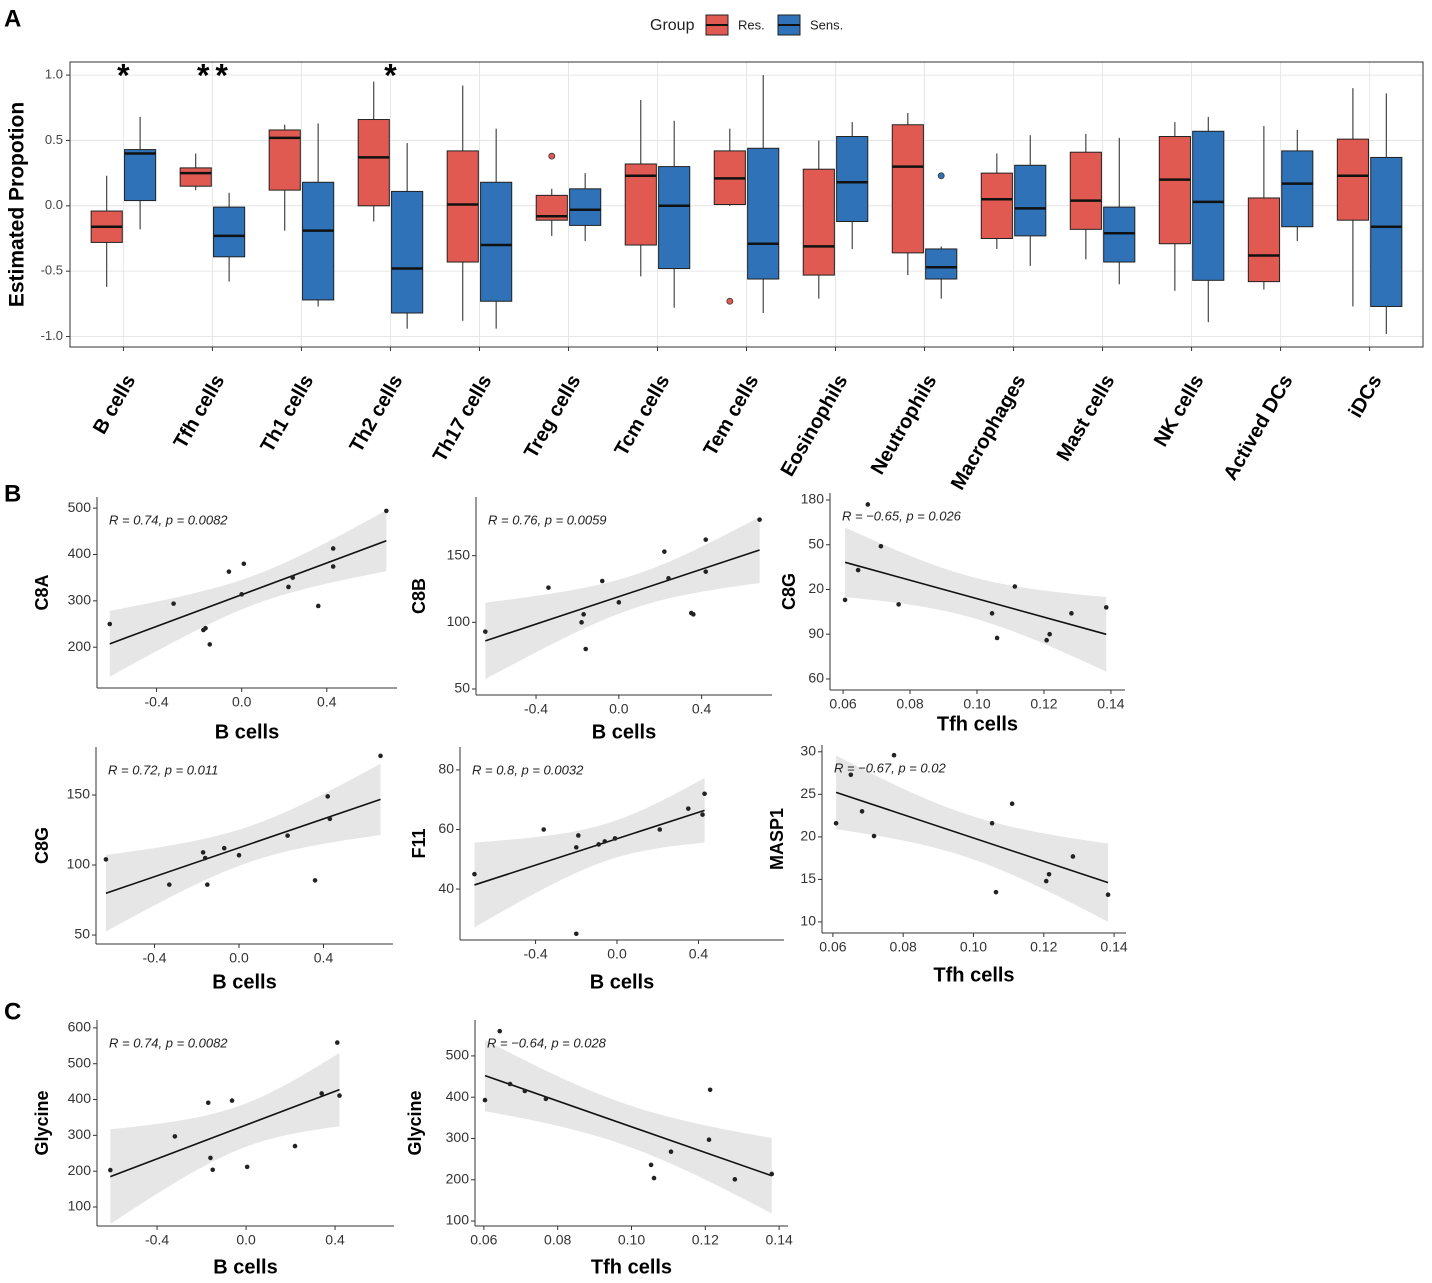 The width and height of the screenshot is (1432, 1283). Describe the element at coordinates (80, 646) in the screenshot. I see `y-tick-label: 200` at that location.